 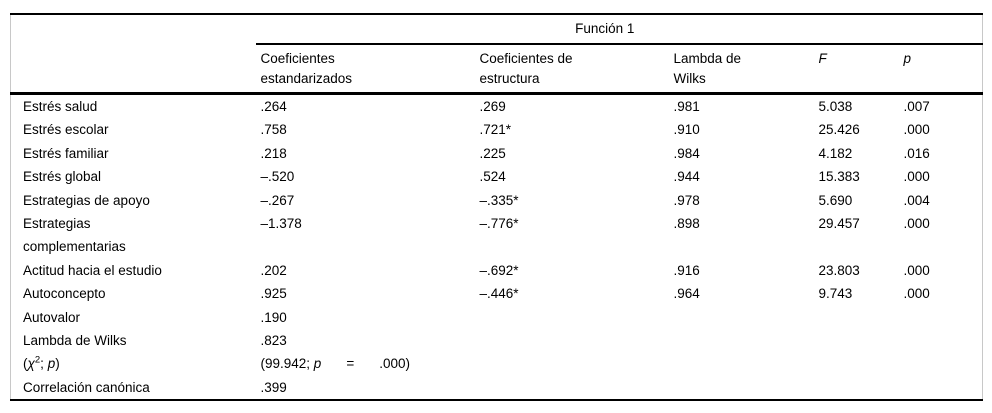 I want to click on row-label: Autovalor, so click(x=52, y=317).